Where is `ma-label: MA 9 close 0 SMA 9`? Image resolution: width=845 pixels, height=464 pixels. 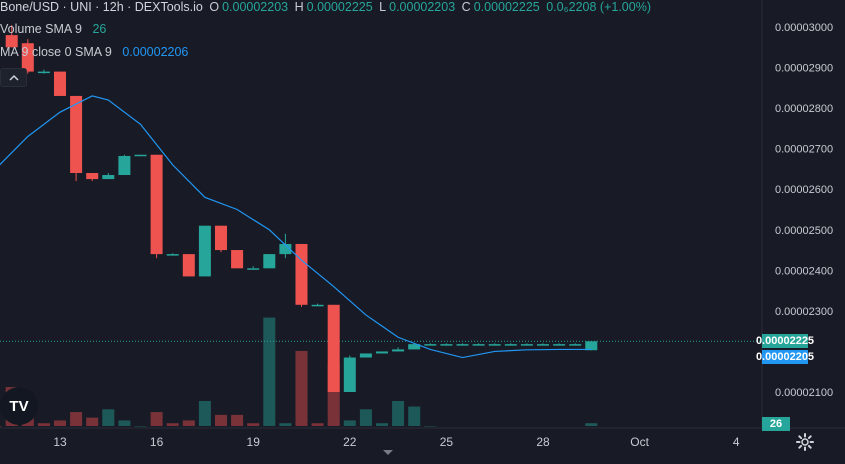 ma-label: MA 9 close 0 SMA 9 is located at coordinates (56, 52).